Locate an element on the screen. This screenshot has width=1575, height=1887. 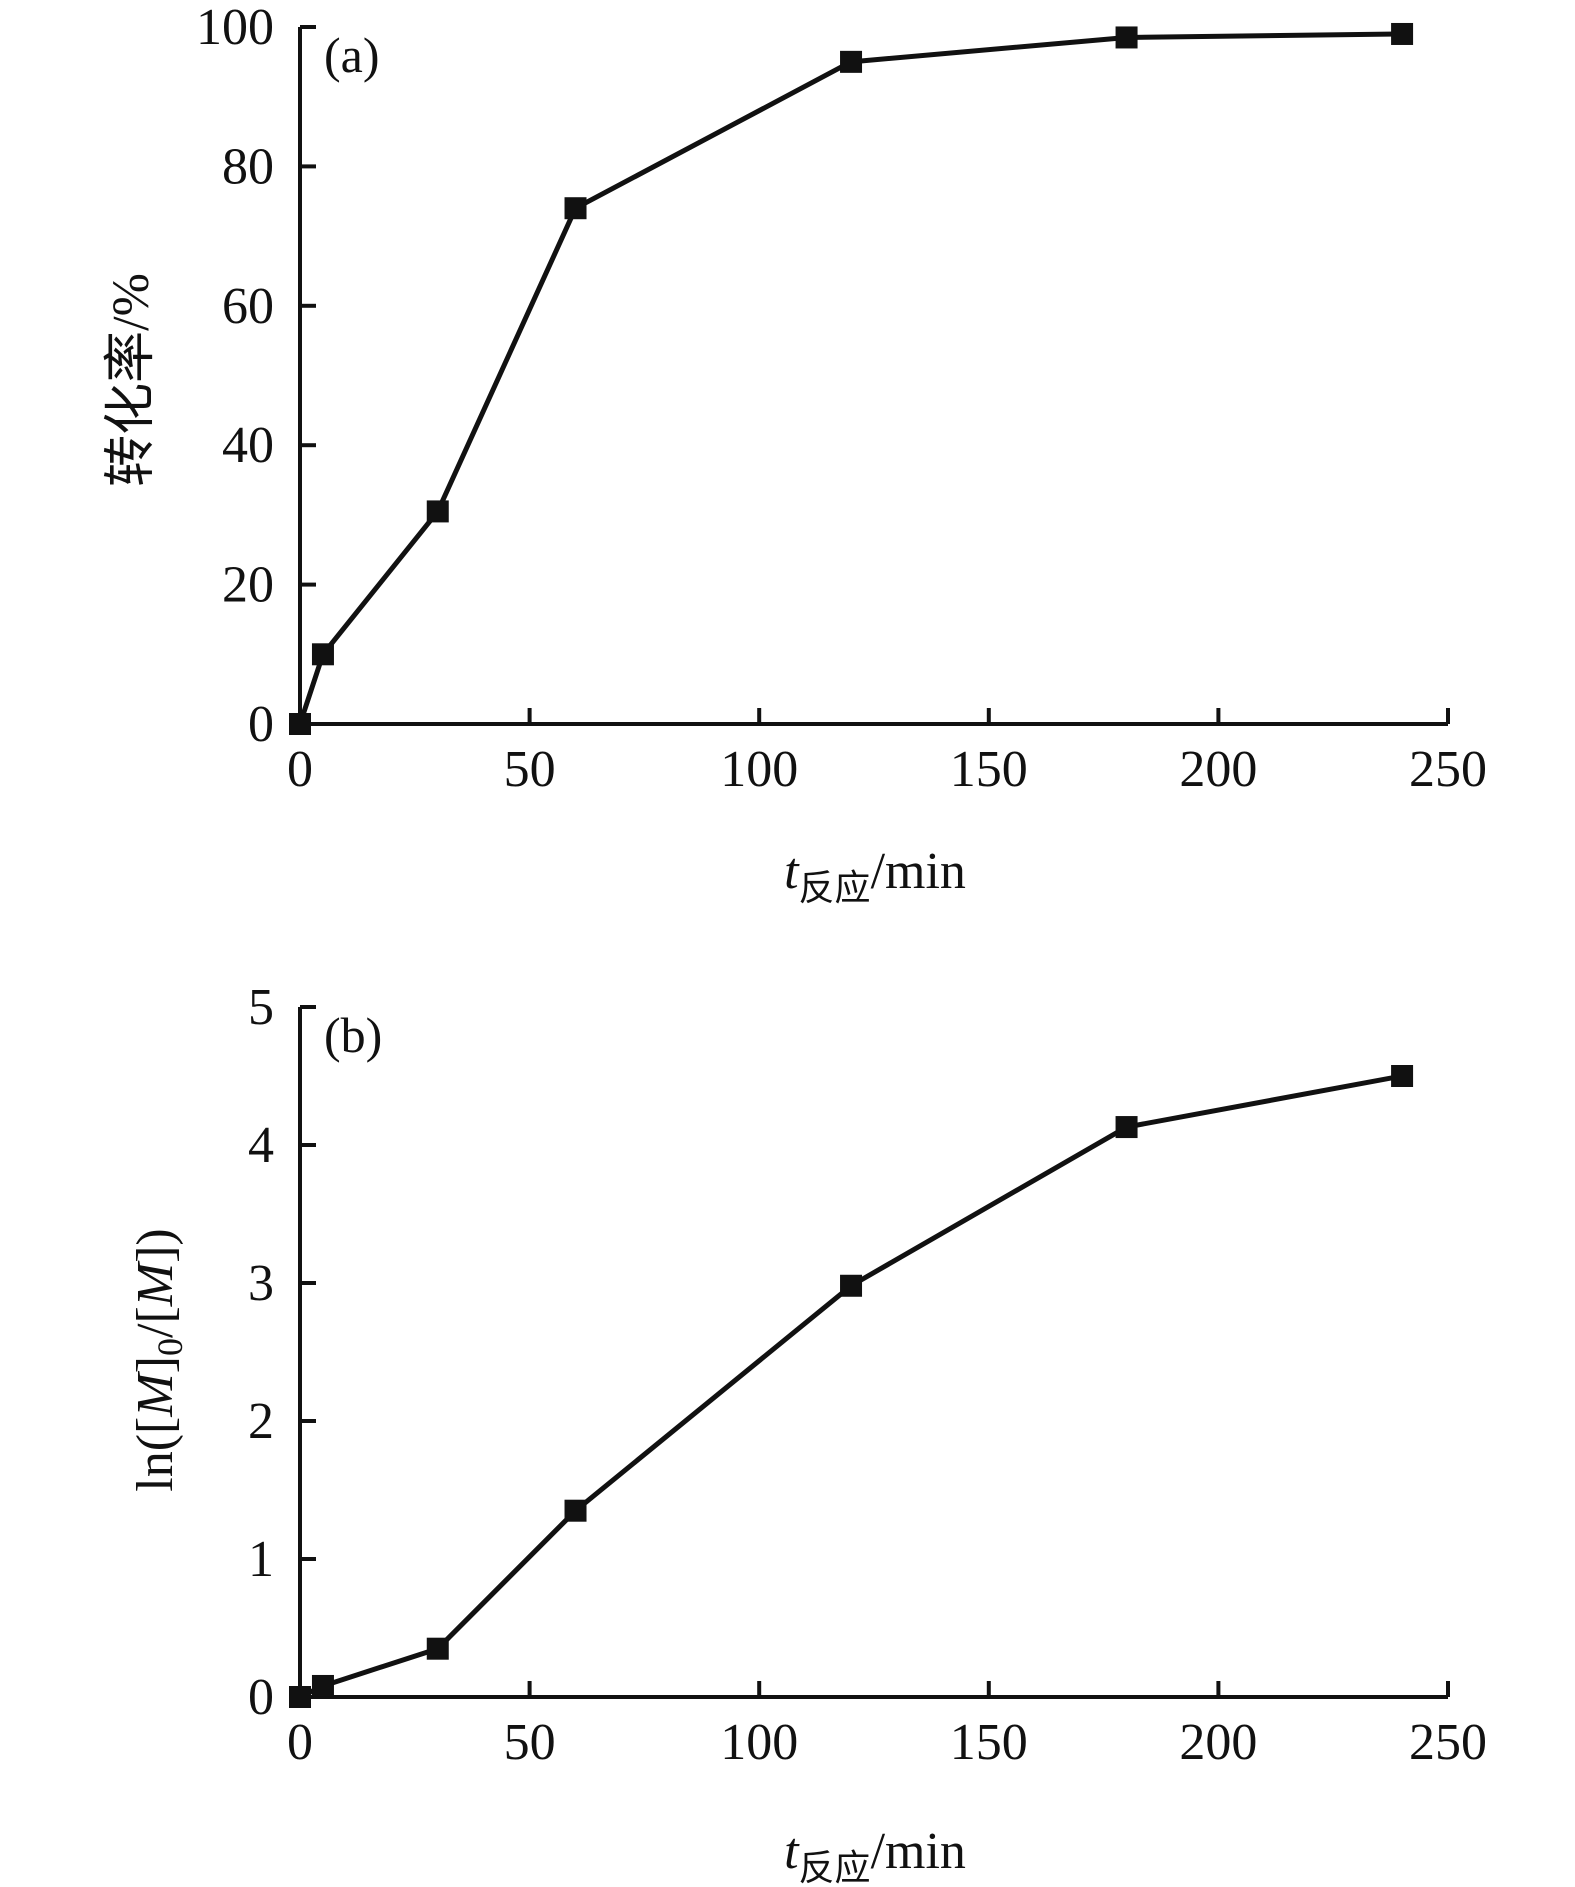
panel-b-y-tick-label: 3 is located at coordinates (261, 1283).